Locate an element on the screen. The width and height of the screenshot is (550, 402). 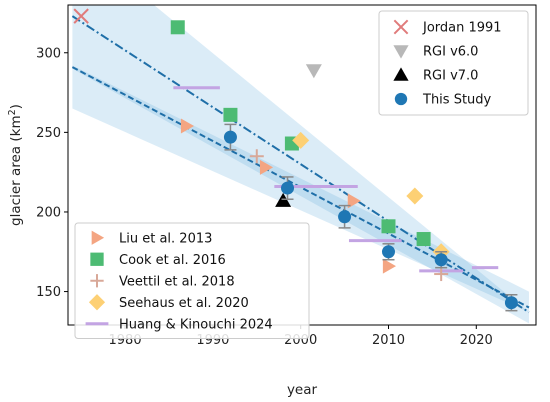
legend-swatch-liu-et-al-2013 is located at coordinates (98, 237).